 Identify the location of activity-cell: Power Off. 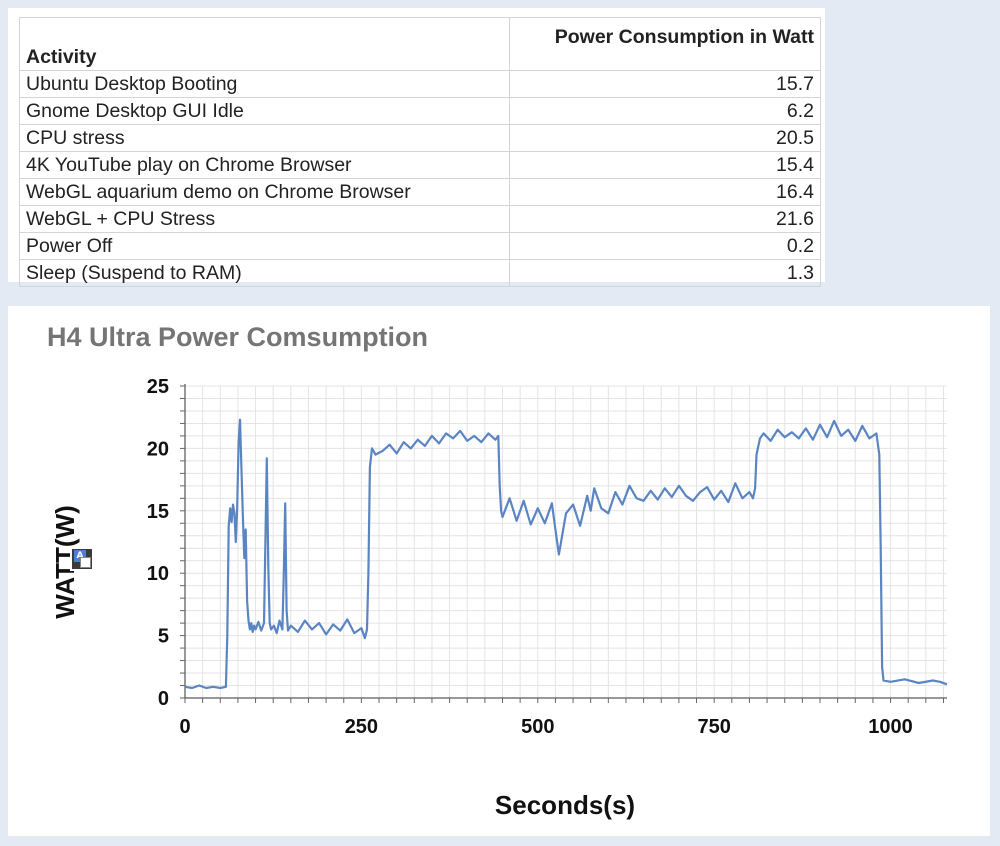
(264, 246).